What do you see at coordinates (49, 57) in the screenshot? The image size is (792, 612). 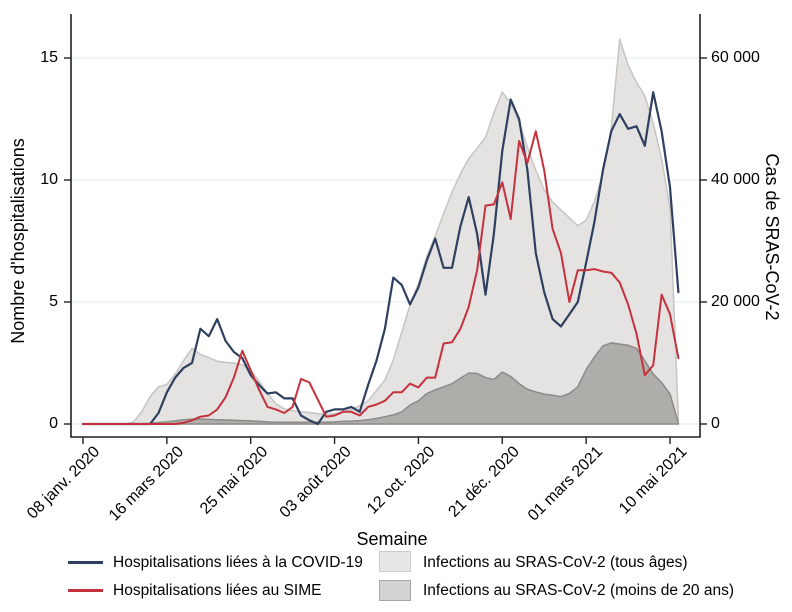 I see `y-left-tick-label-15: 15` at bounding box center [49, 57].